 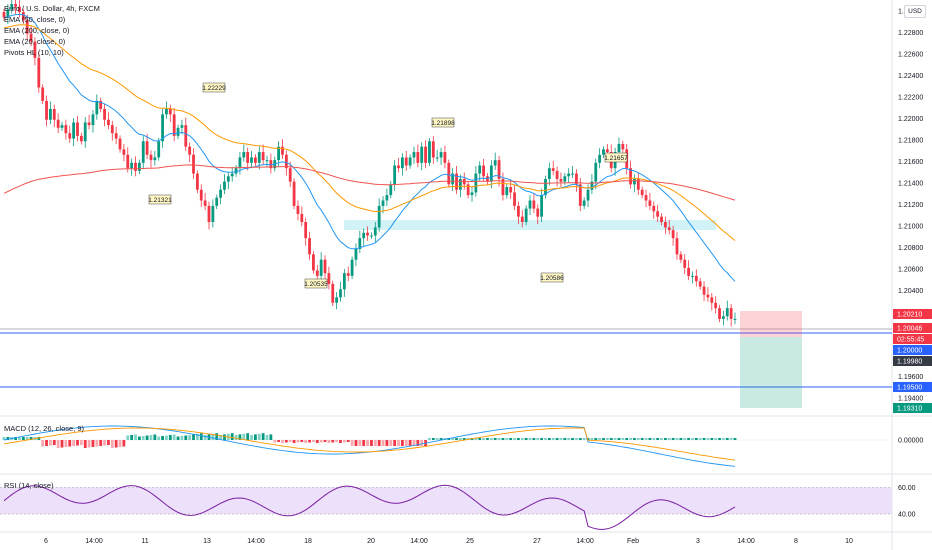 What do you see at coordinates (369, 182) in the screenshot?
I see `ema200-line` at bounding box center [369, 182].